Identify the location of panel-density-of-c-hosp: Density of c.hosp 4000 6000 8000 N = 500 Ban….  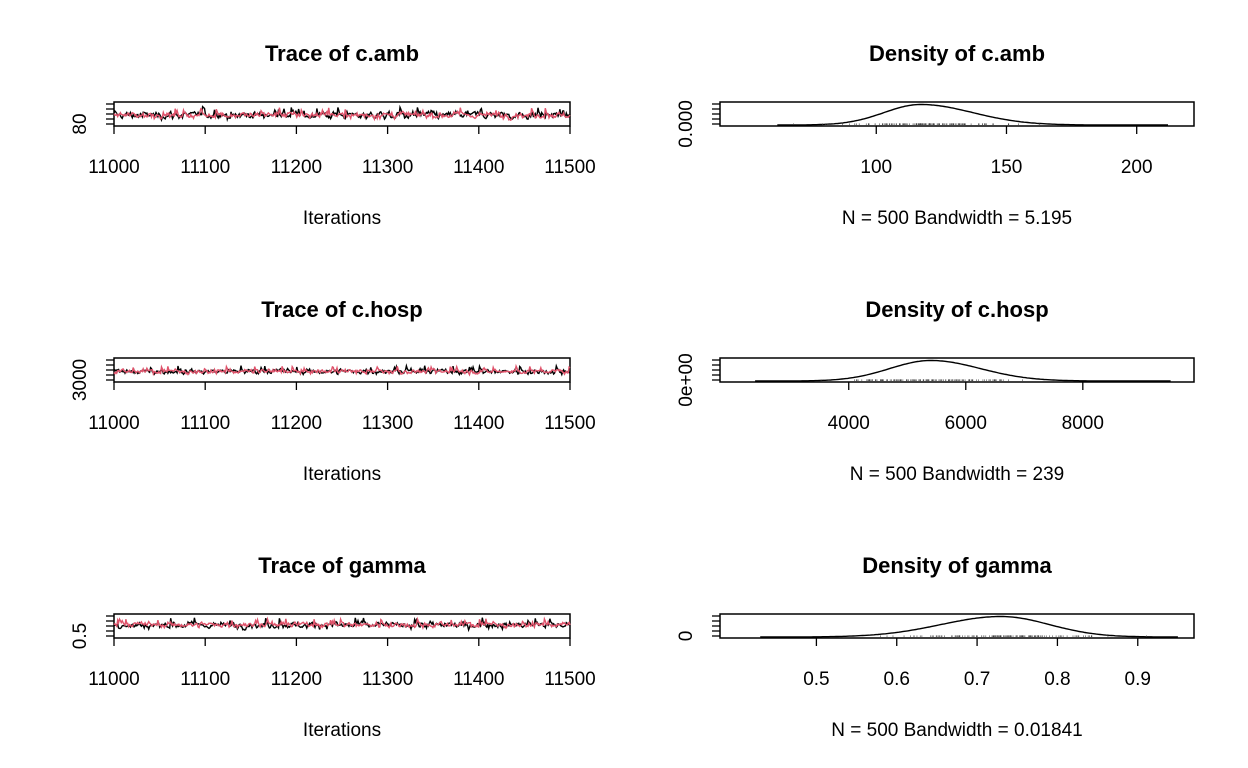
(935, 391).